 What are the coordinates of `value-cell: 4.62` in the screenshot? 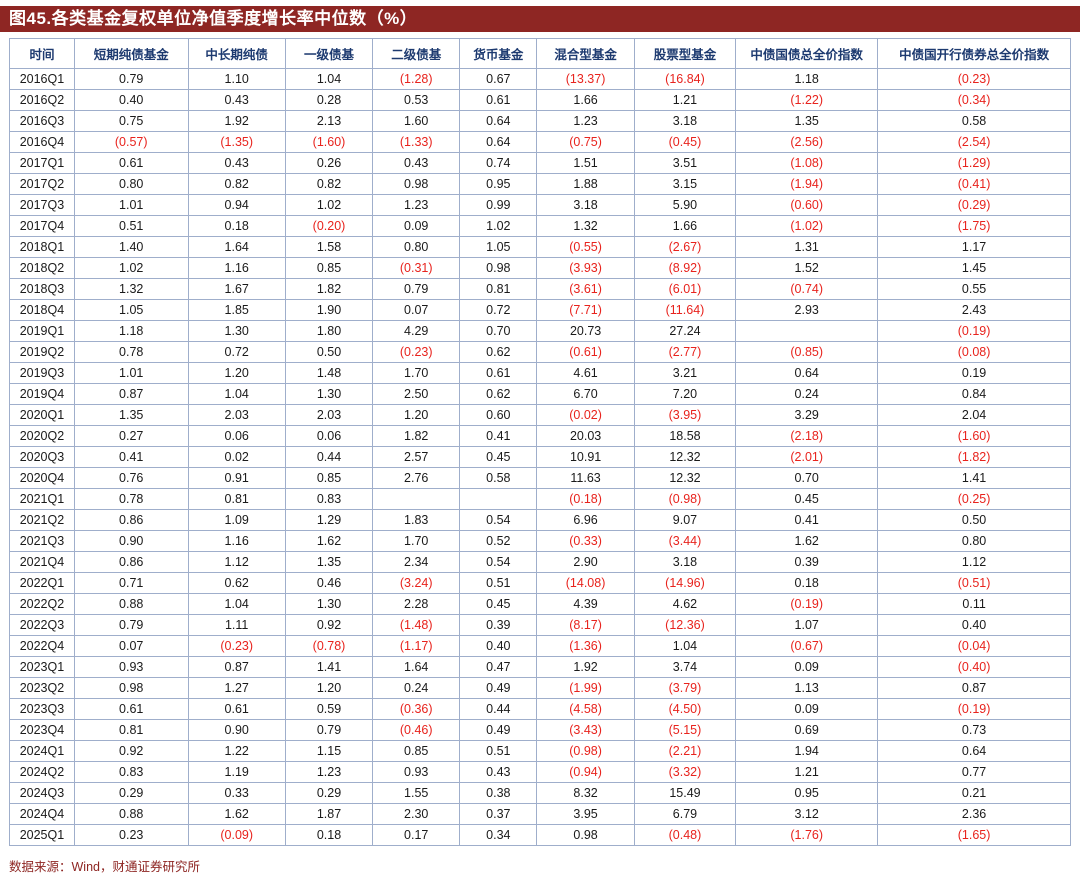 It's located at (685, 604).